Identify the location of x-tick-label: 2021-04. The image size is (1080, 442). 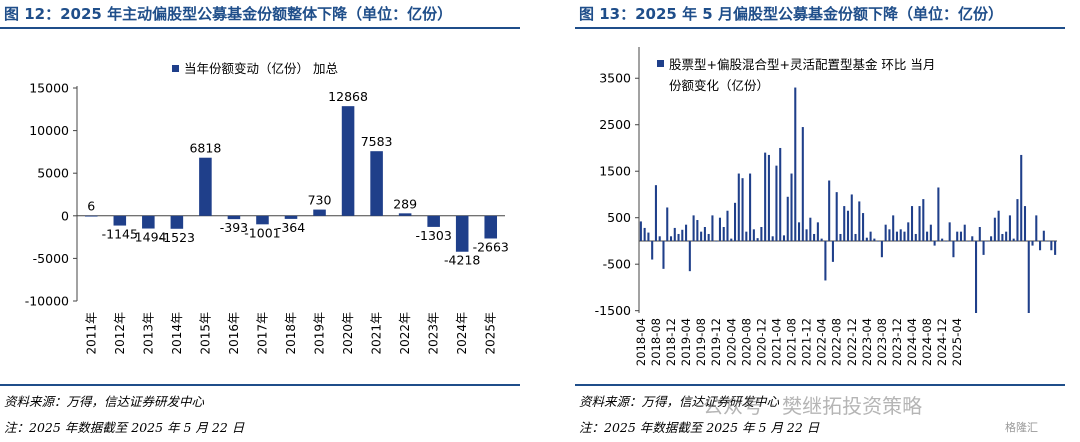
(776, 342).